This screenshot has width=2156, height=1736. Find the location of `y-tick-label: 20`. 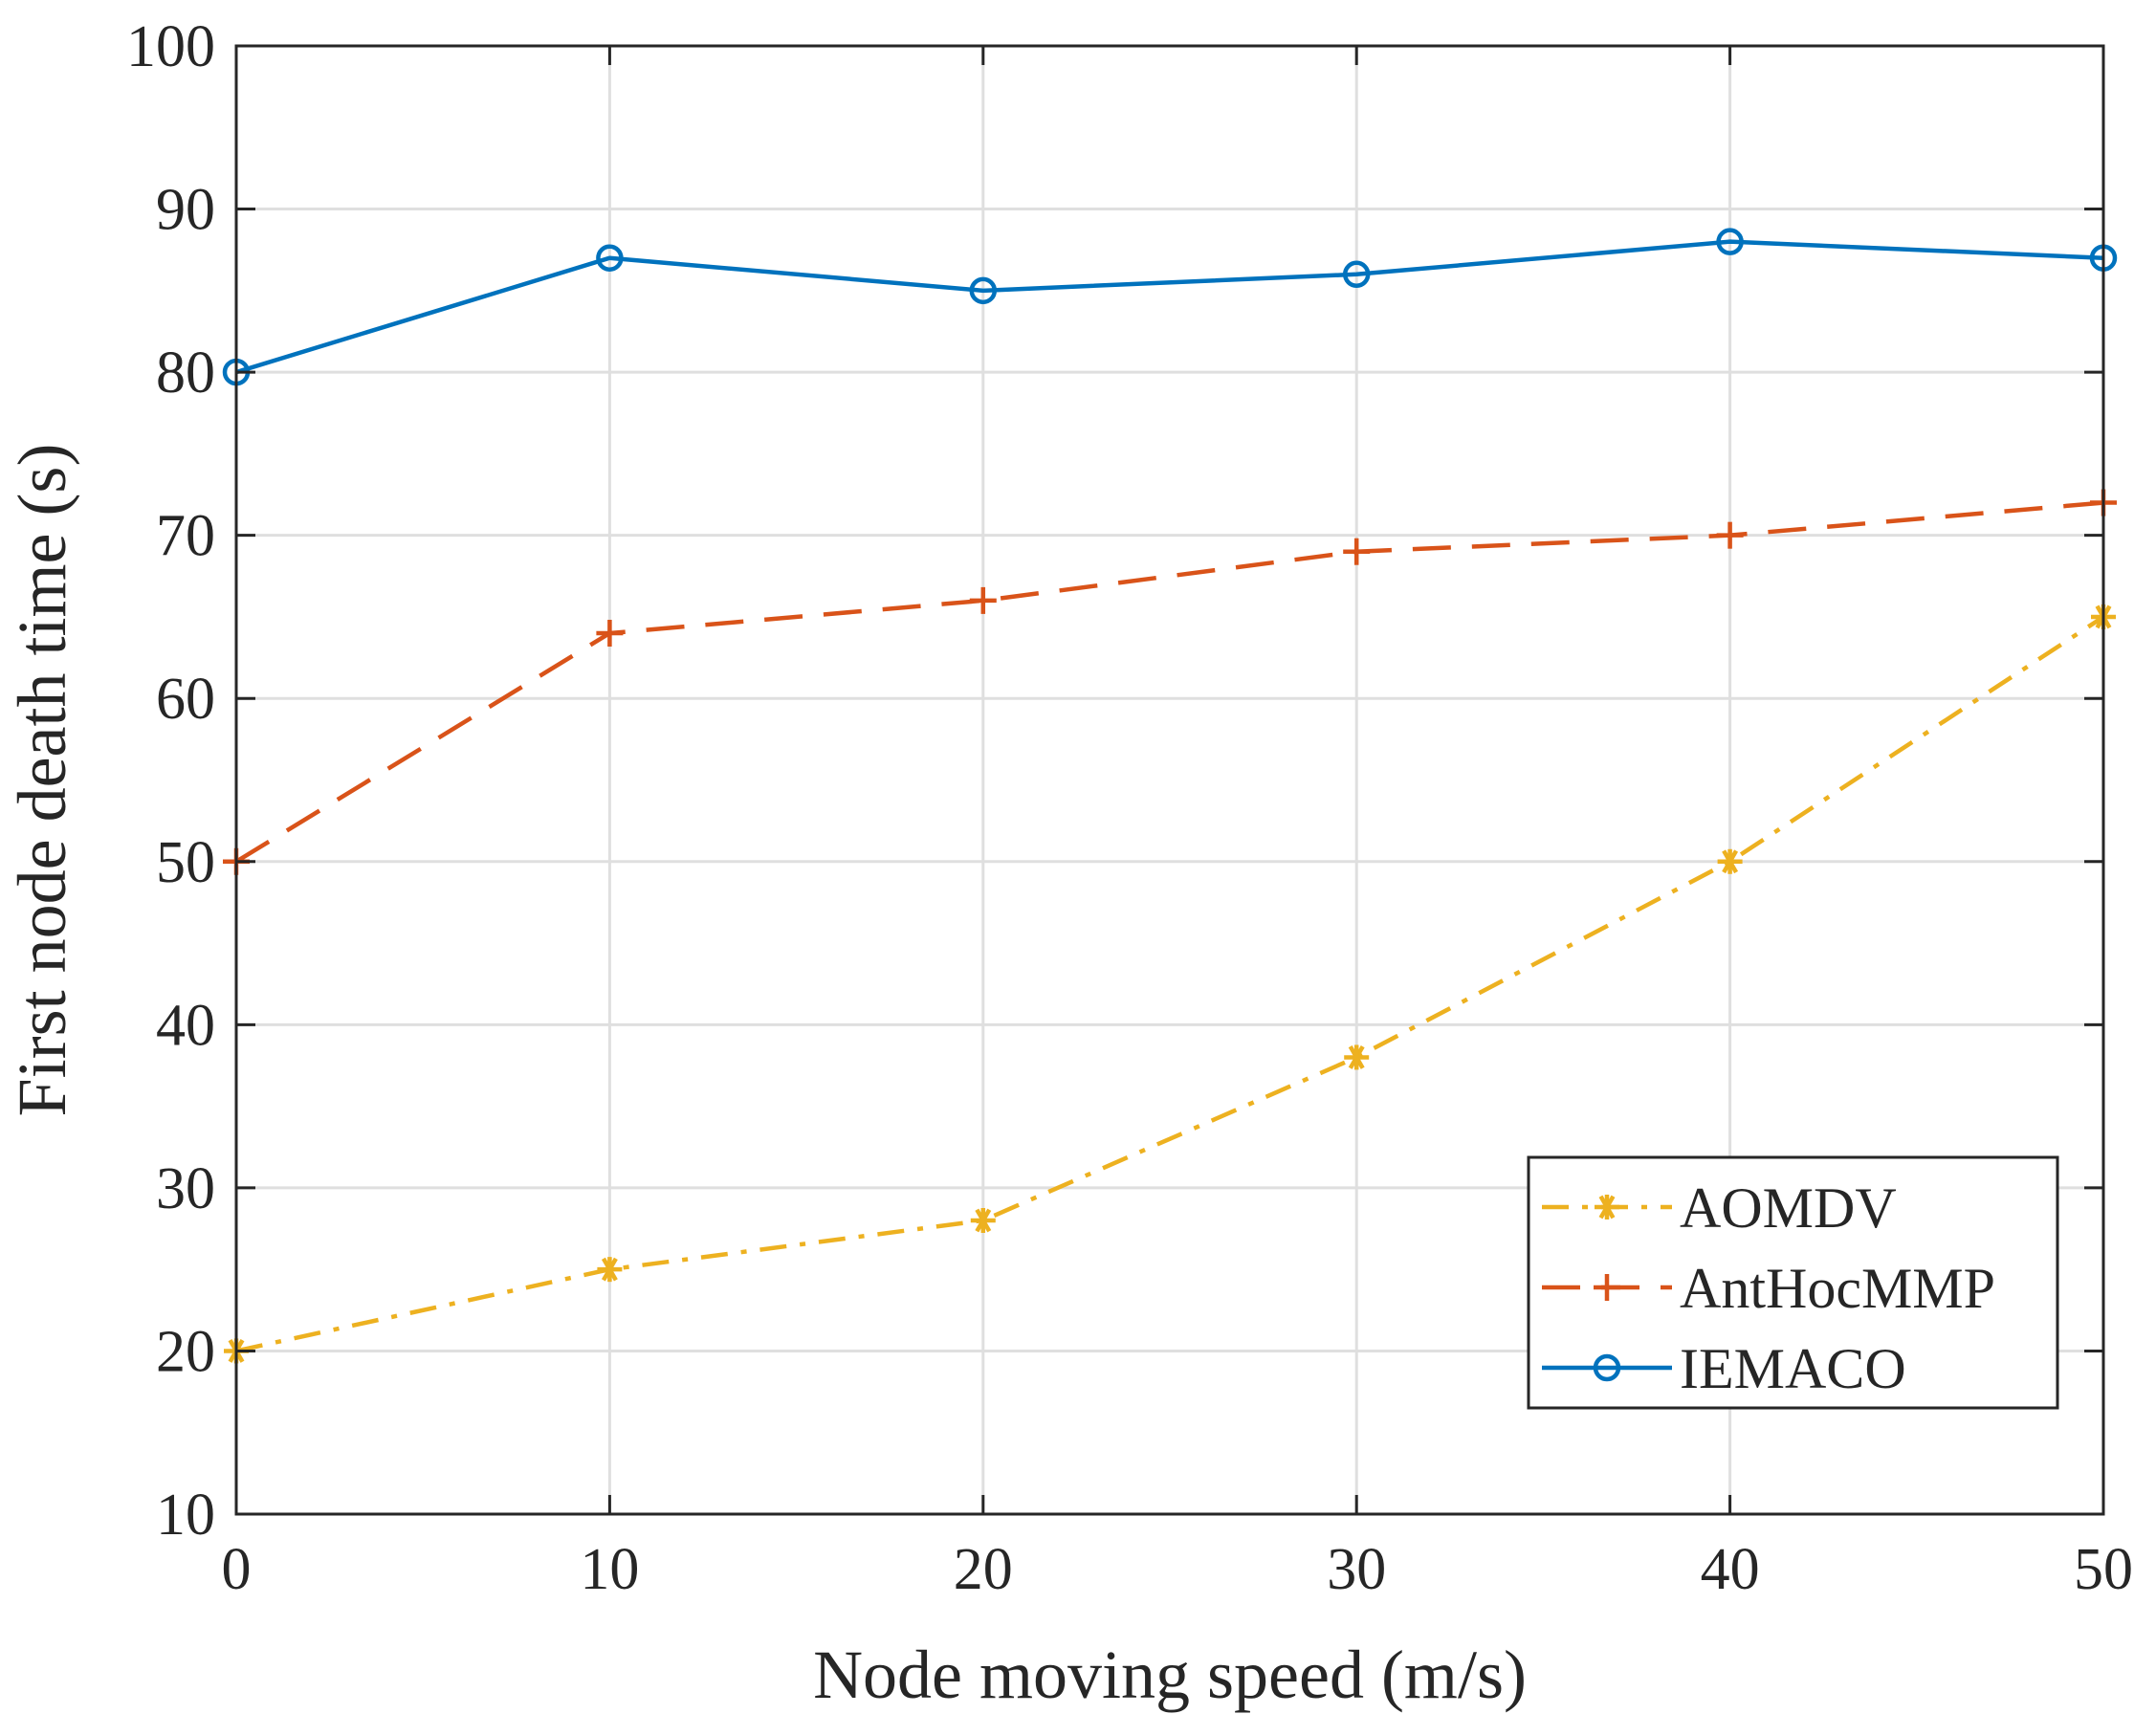

y-tick-label: 20 is located at coordinates (185, 1351).